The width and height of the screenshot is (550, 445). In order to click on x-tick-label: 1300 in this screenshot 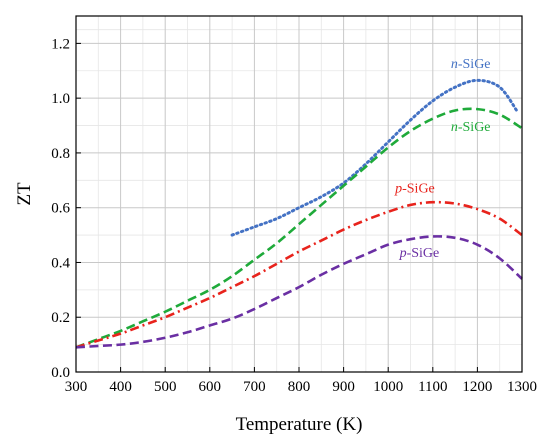, I will do `click(522, 387)`.